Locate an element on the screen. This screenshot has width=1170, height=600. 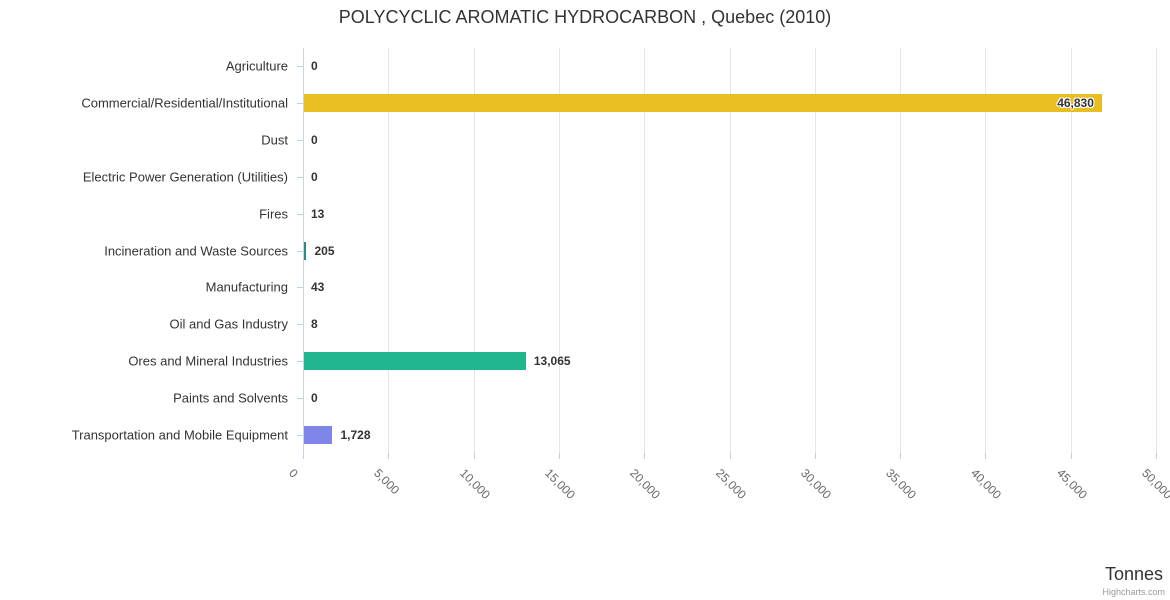
x-axis-label: 10,000 is located at coordinates (474, 484).